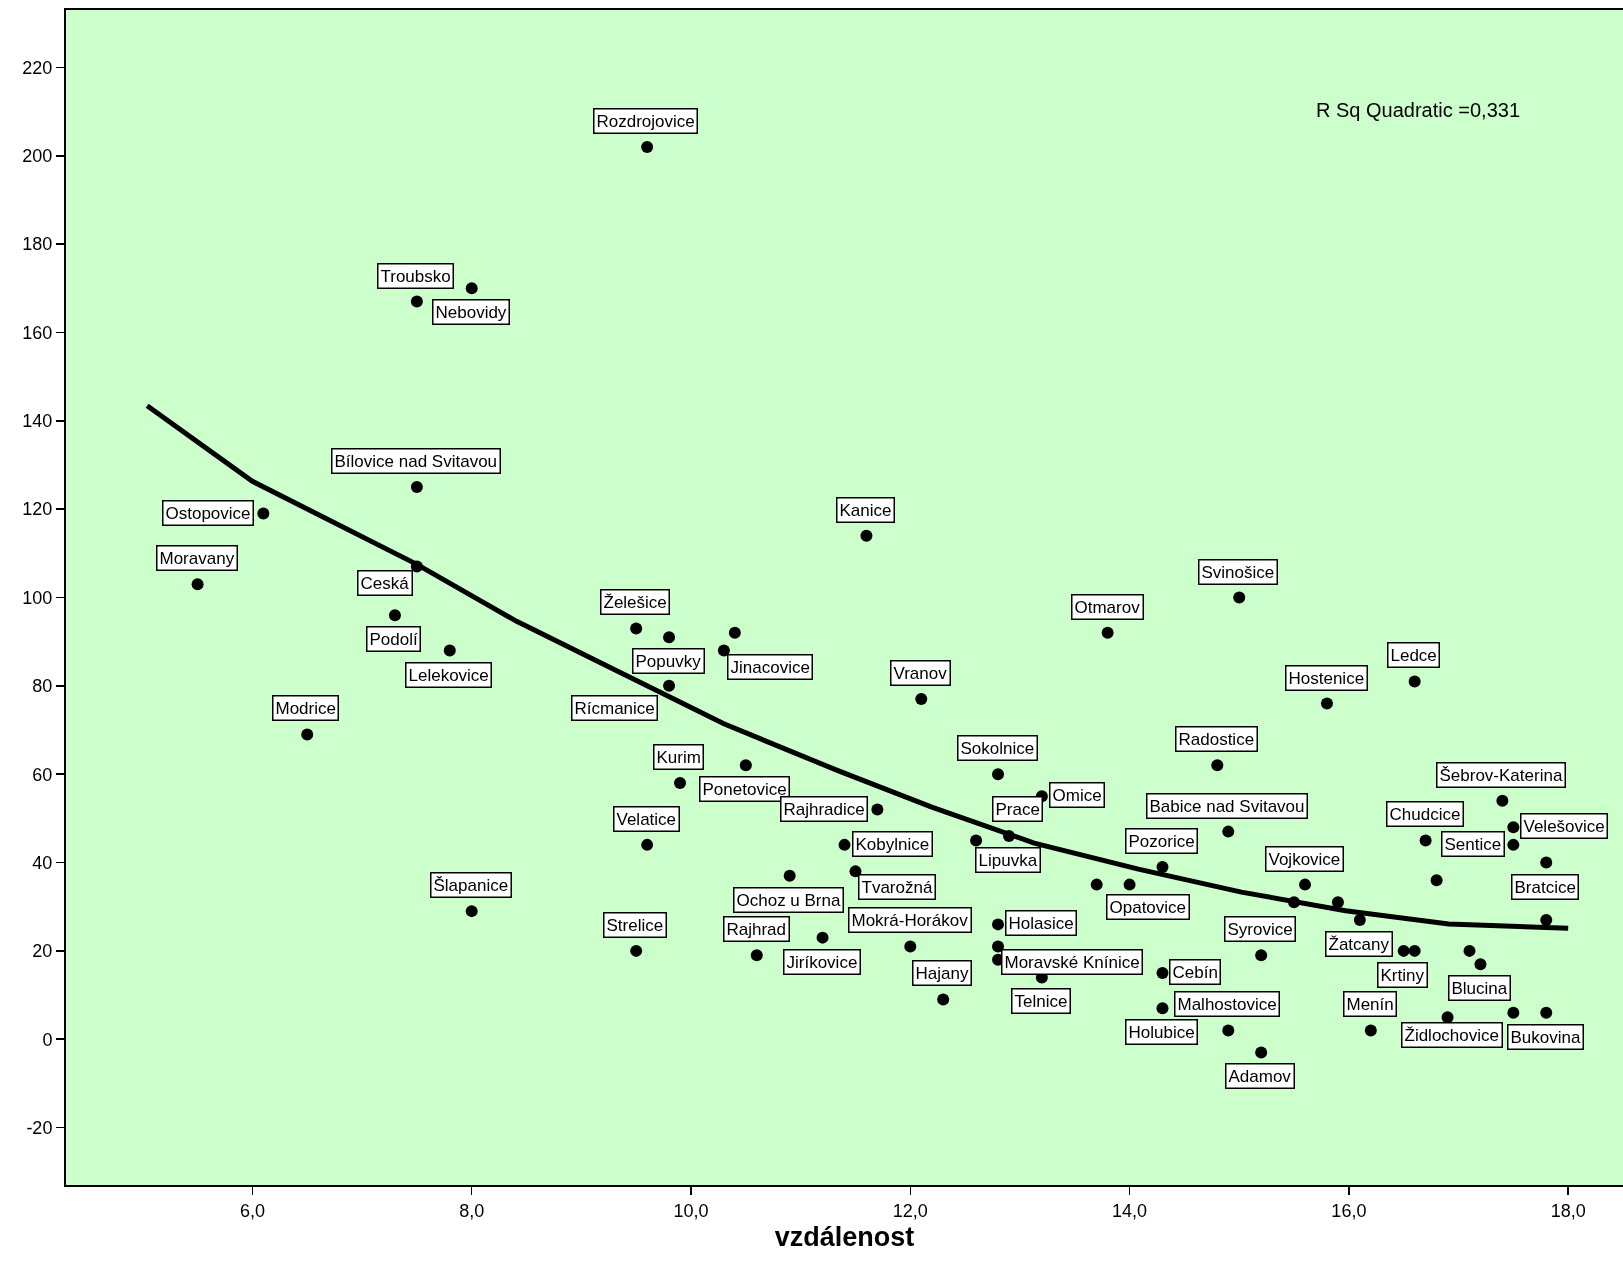 The height and width of the screenshot is (1274, 1623). What do you see at coordinates (416, 461) in the screenshot?
I see `data-label: Bílovice nad Svitavou` at bounding box center [416, 461].